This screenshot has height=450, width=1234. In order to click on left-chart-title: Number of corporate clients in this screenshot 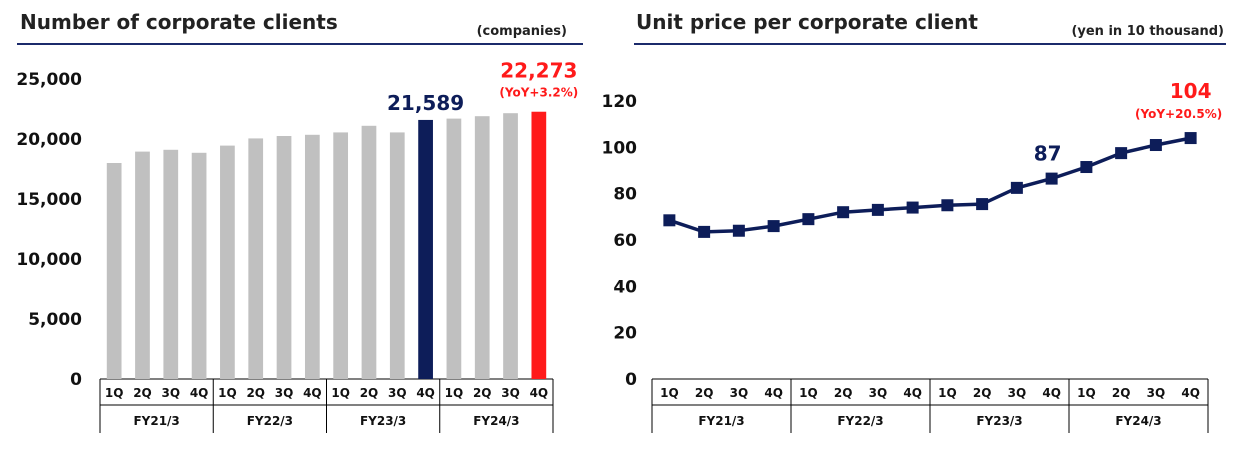, I will do `click(179, 22)`.